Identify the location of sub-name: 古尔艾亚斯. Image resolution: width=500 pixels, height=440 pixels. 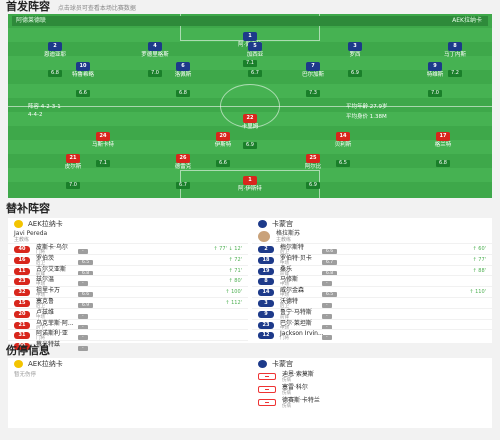
(51, 269).